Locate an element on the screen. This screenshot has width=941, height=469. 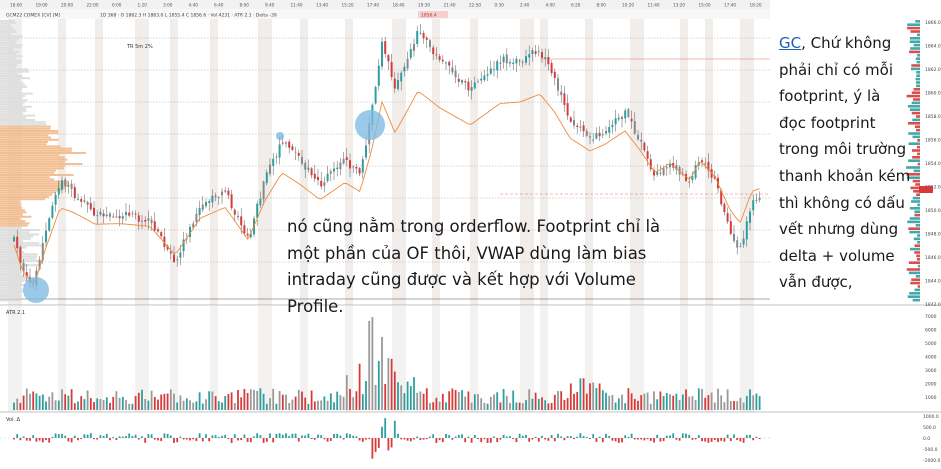
volume-axis-label: 5000 is located at coordinates (931, 344).